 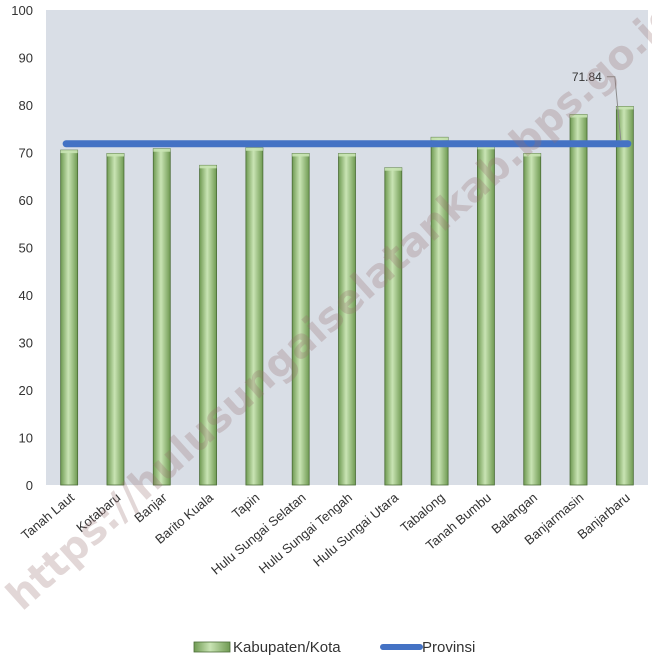 I want to click on annotation-leader, so click(x=614, y=108).